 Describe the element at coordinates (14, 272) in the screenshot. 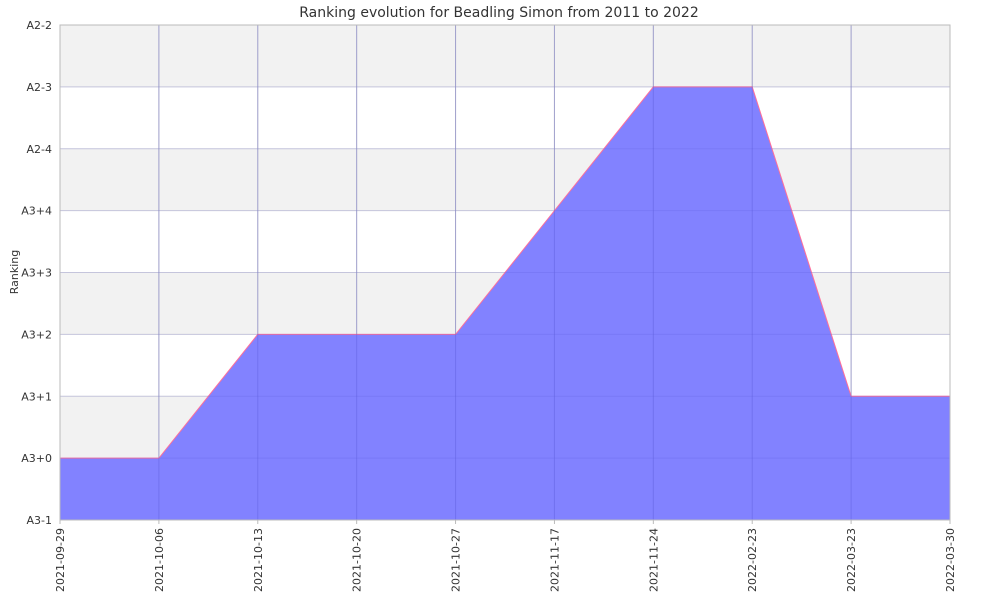

I see `y-axis-label: Ranking` at that location.